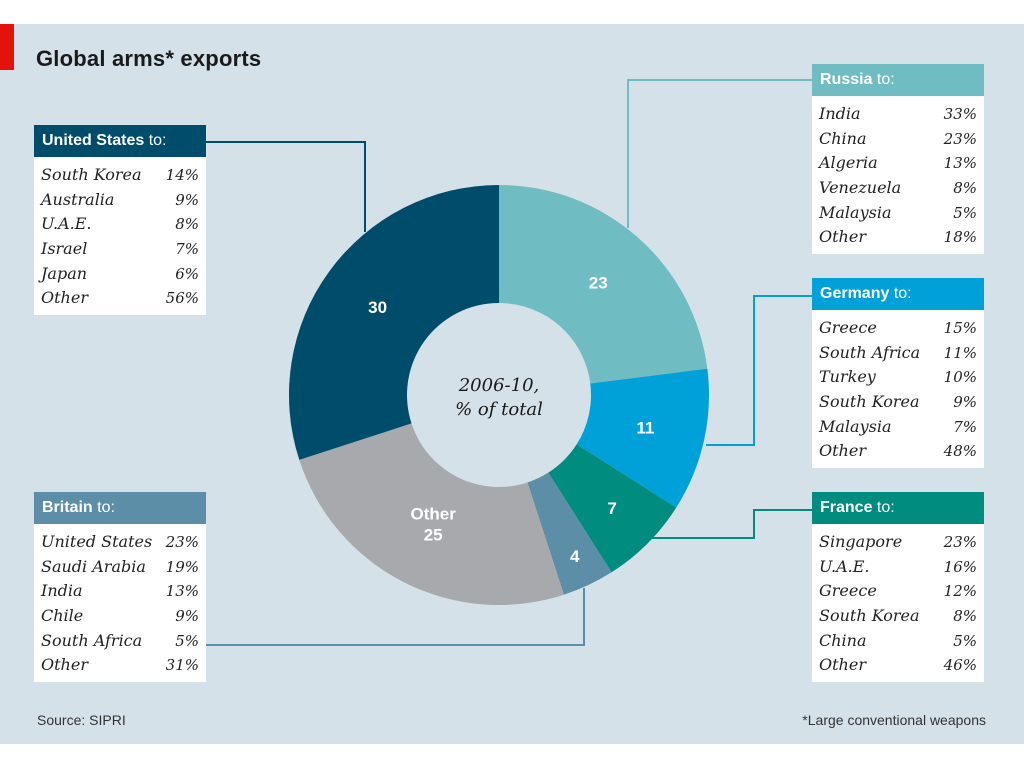 This screenshot has width=1024, height=768. I want to click on destination: Singapore, so click(861, 541).